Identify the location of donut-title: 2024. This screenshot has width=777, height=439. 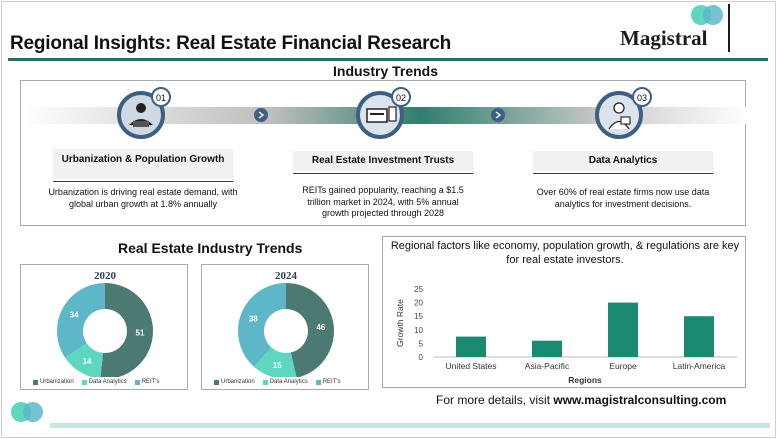
(286, 276).